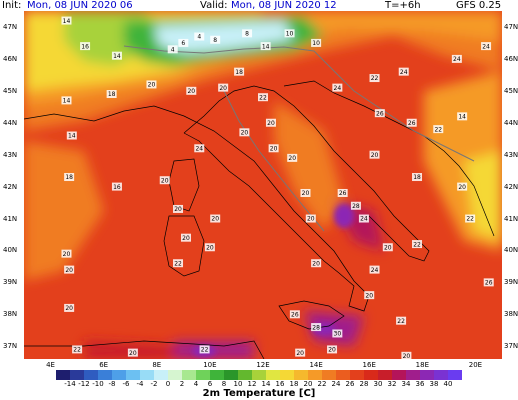  Describe the element at coordinates (511, 346) in the screenshot. I see `lat-label-right: 37N` at that location.